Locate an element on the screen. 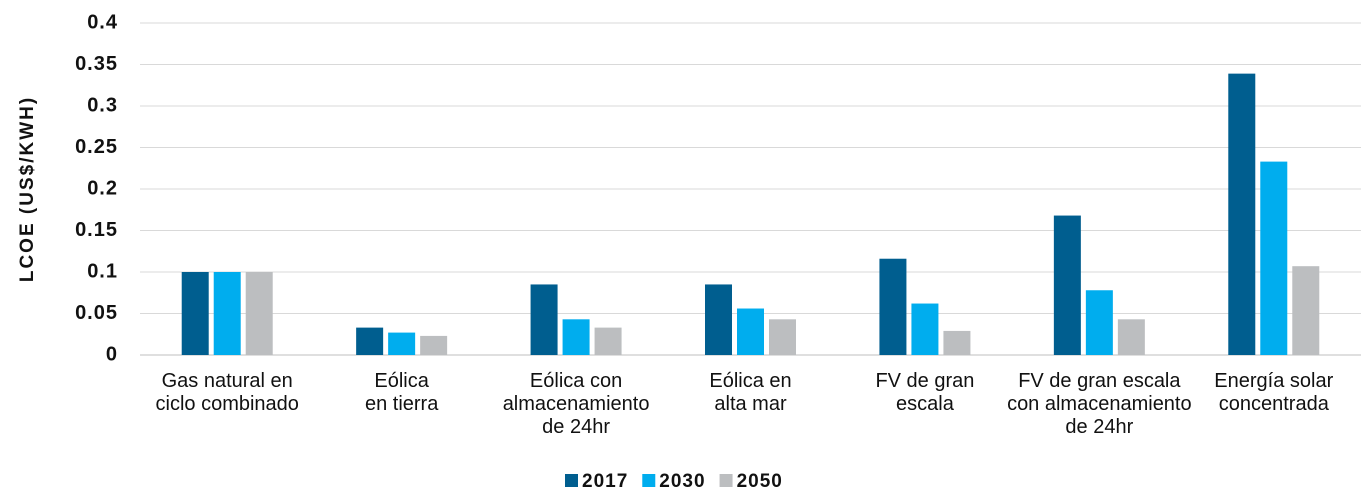  y-tick-label: 0.15 is located at coordinates (96, 230).